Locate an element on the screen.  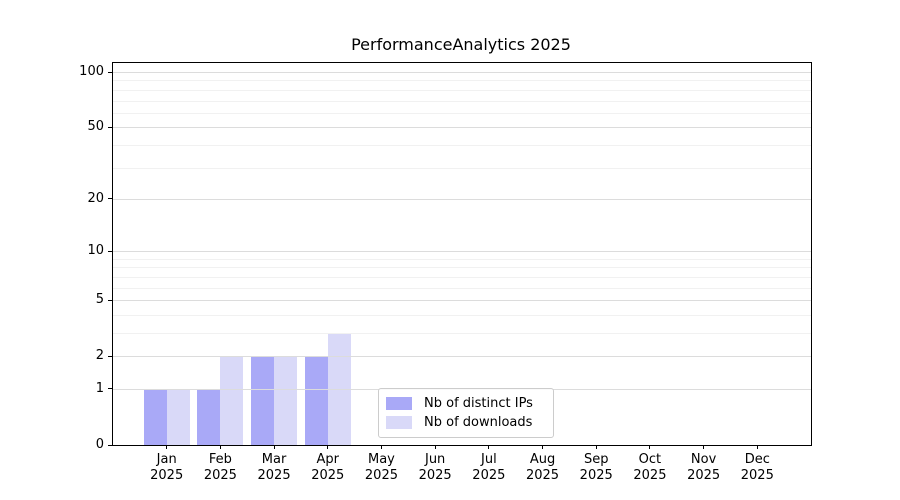
x-tick-month: Aug is located at coordinates (542, 459).